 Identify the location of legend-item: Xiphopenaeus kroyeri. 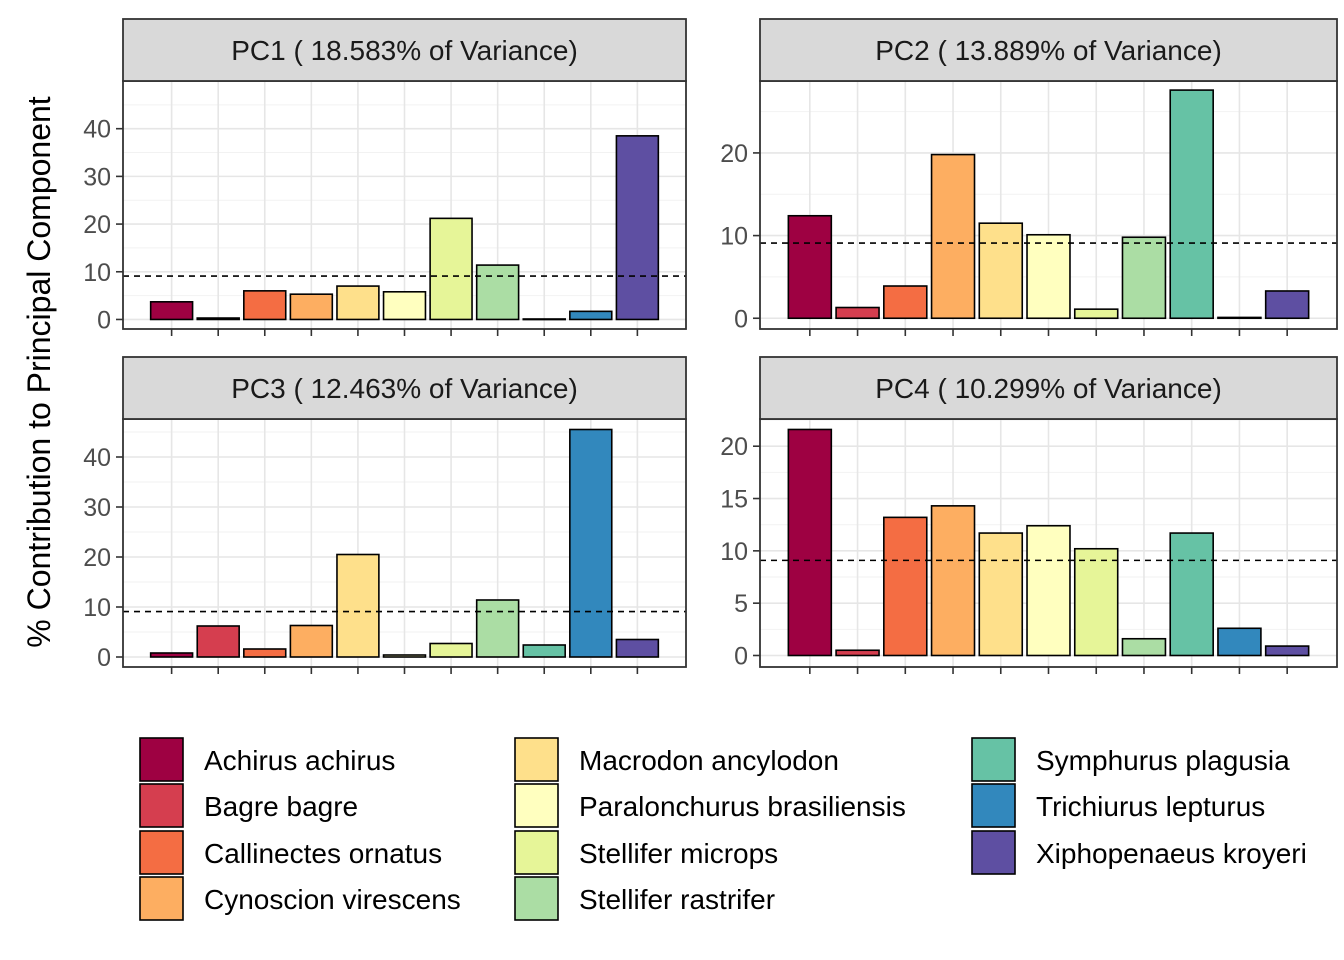
(1139, 852).